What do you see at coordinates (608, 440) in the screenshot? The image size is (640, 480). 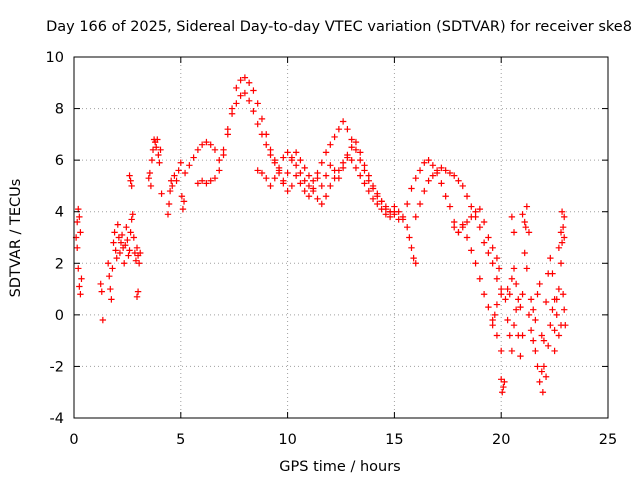 I see `x-tick-label: 25` at bounding box center [608, 440].